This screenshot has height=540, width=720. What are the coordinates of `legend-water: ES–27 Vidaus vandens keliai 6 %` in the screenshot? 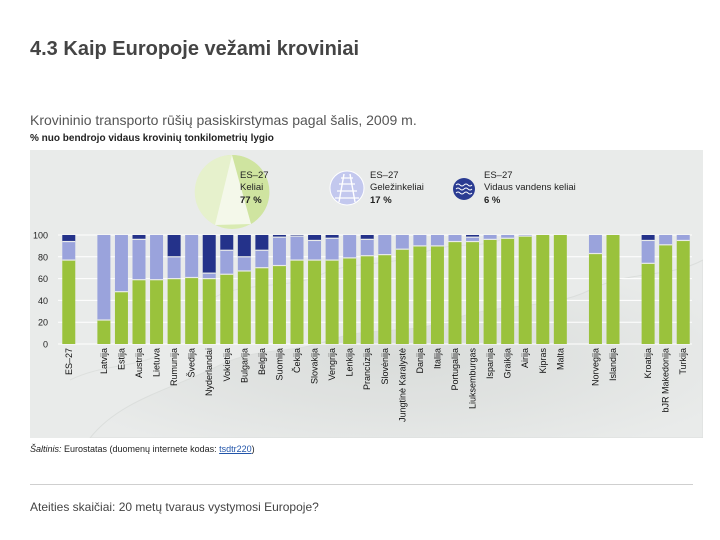 It's located at (514, 188).